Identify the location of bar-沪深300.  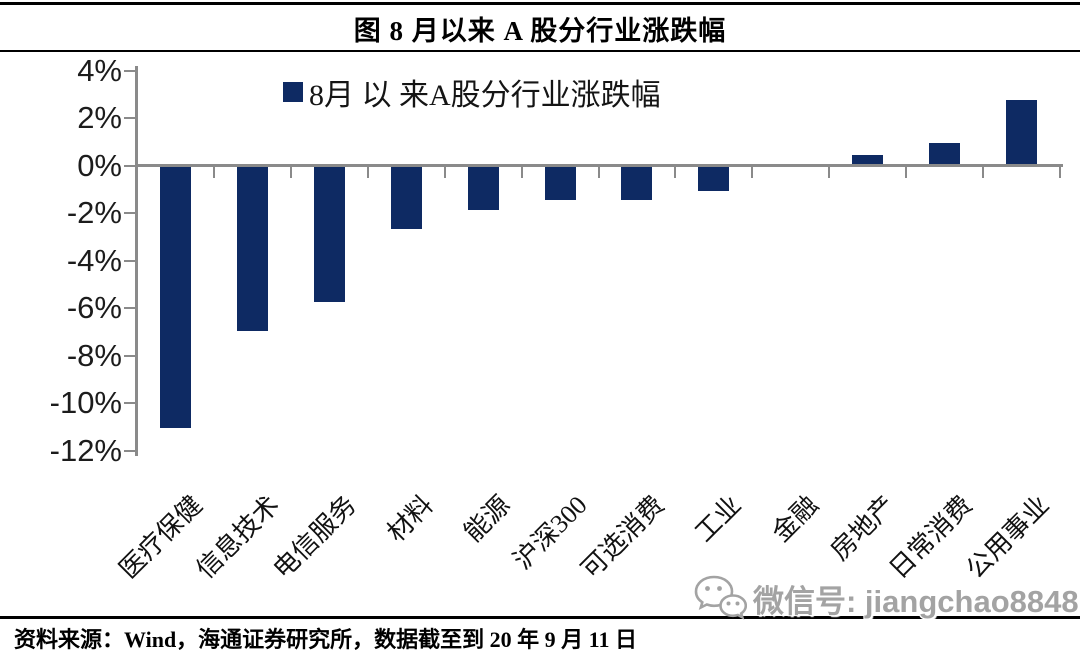
(560, 184).